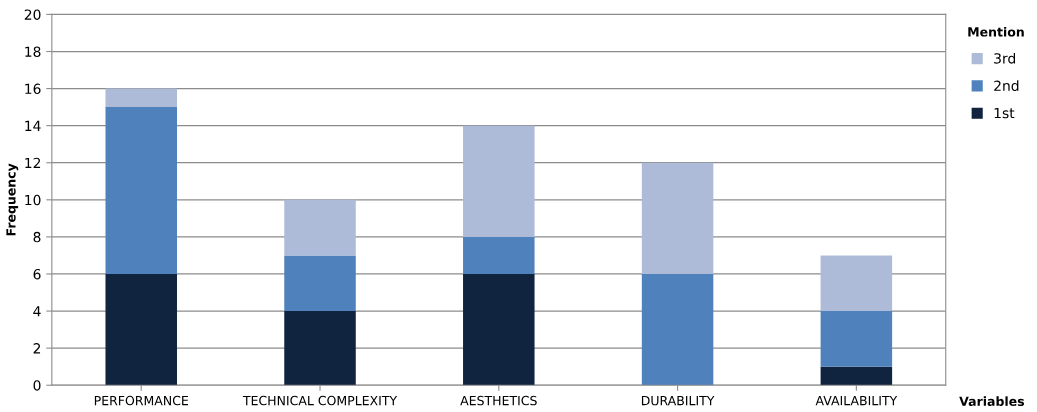 This screenshot has height=412, width=1037. Describe the element at coordinates (1006, 85) in the screenshot. I see `legend-label: 2nd` at that location.